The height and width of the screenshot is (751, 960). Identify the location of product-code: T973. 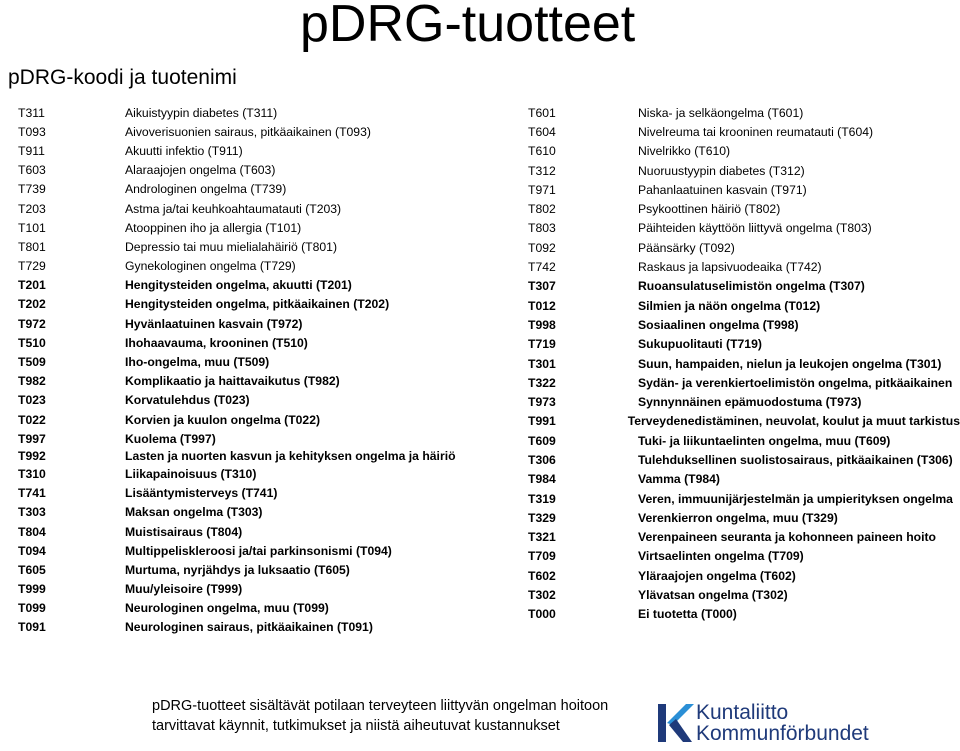
(542, 402).